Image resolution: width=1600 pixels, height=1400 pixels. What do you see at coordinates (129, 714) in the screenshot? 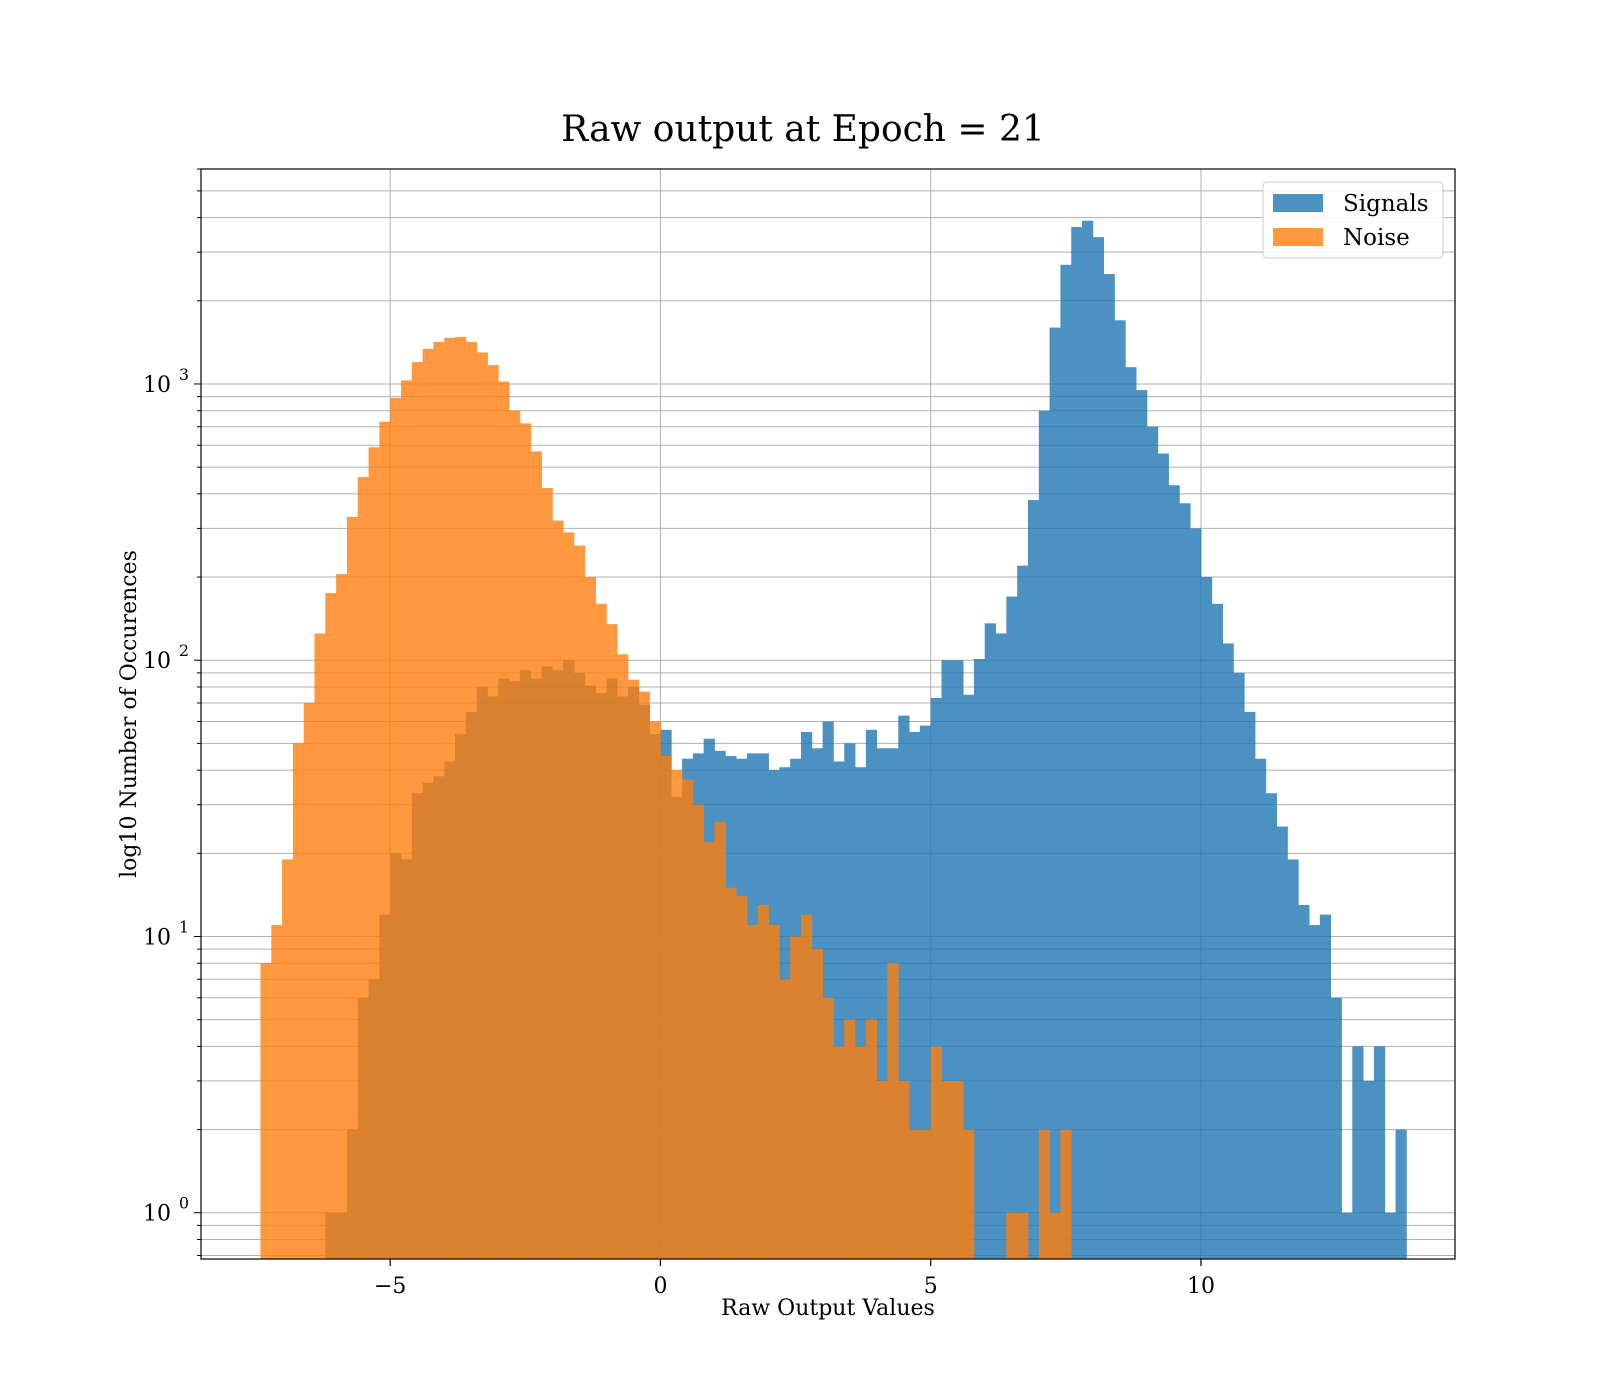
I see `y-axis-label: log10 Number of Occurences` at bounding box center [129, 714].